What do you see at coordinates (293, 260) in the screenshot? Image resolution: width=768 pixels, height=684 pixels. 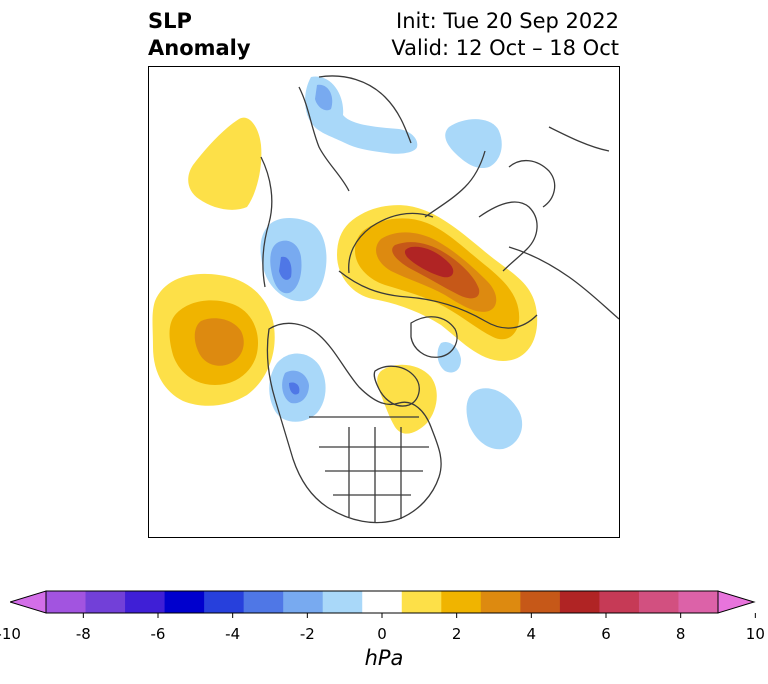 I see `anomaly-western-canada-low` at bounding box center [293, 260].